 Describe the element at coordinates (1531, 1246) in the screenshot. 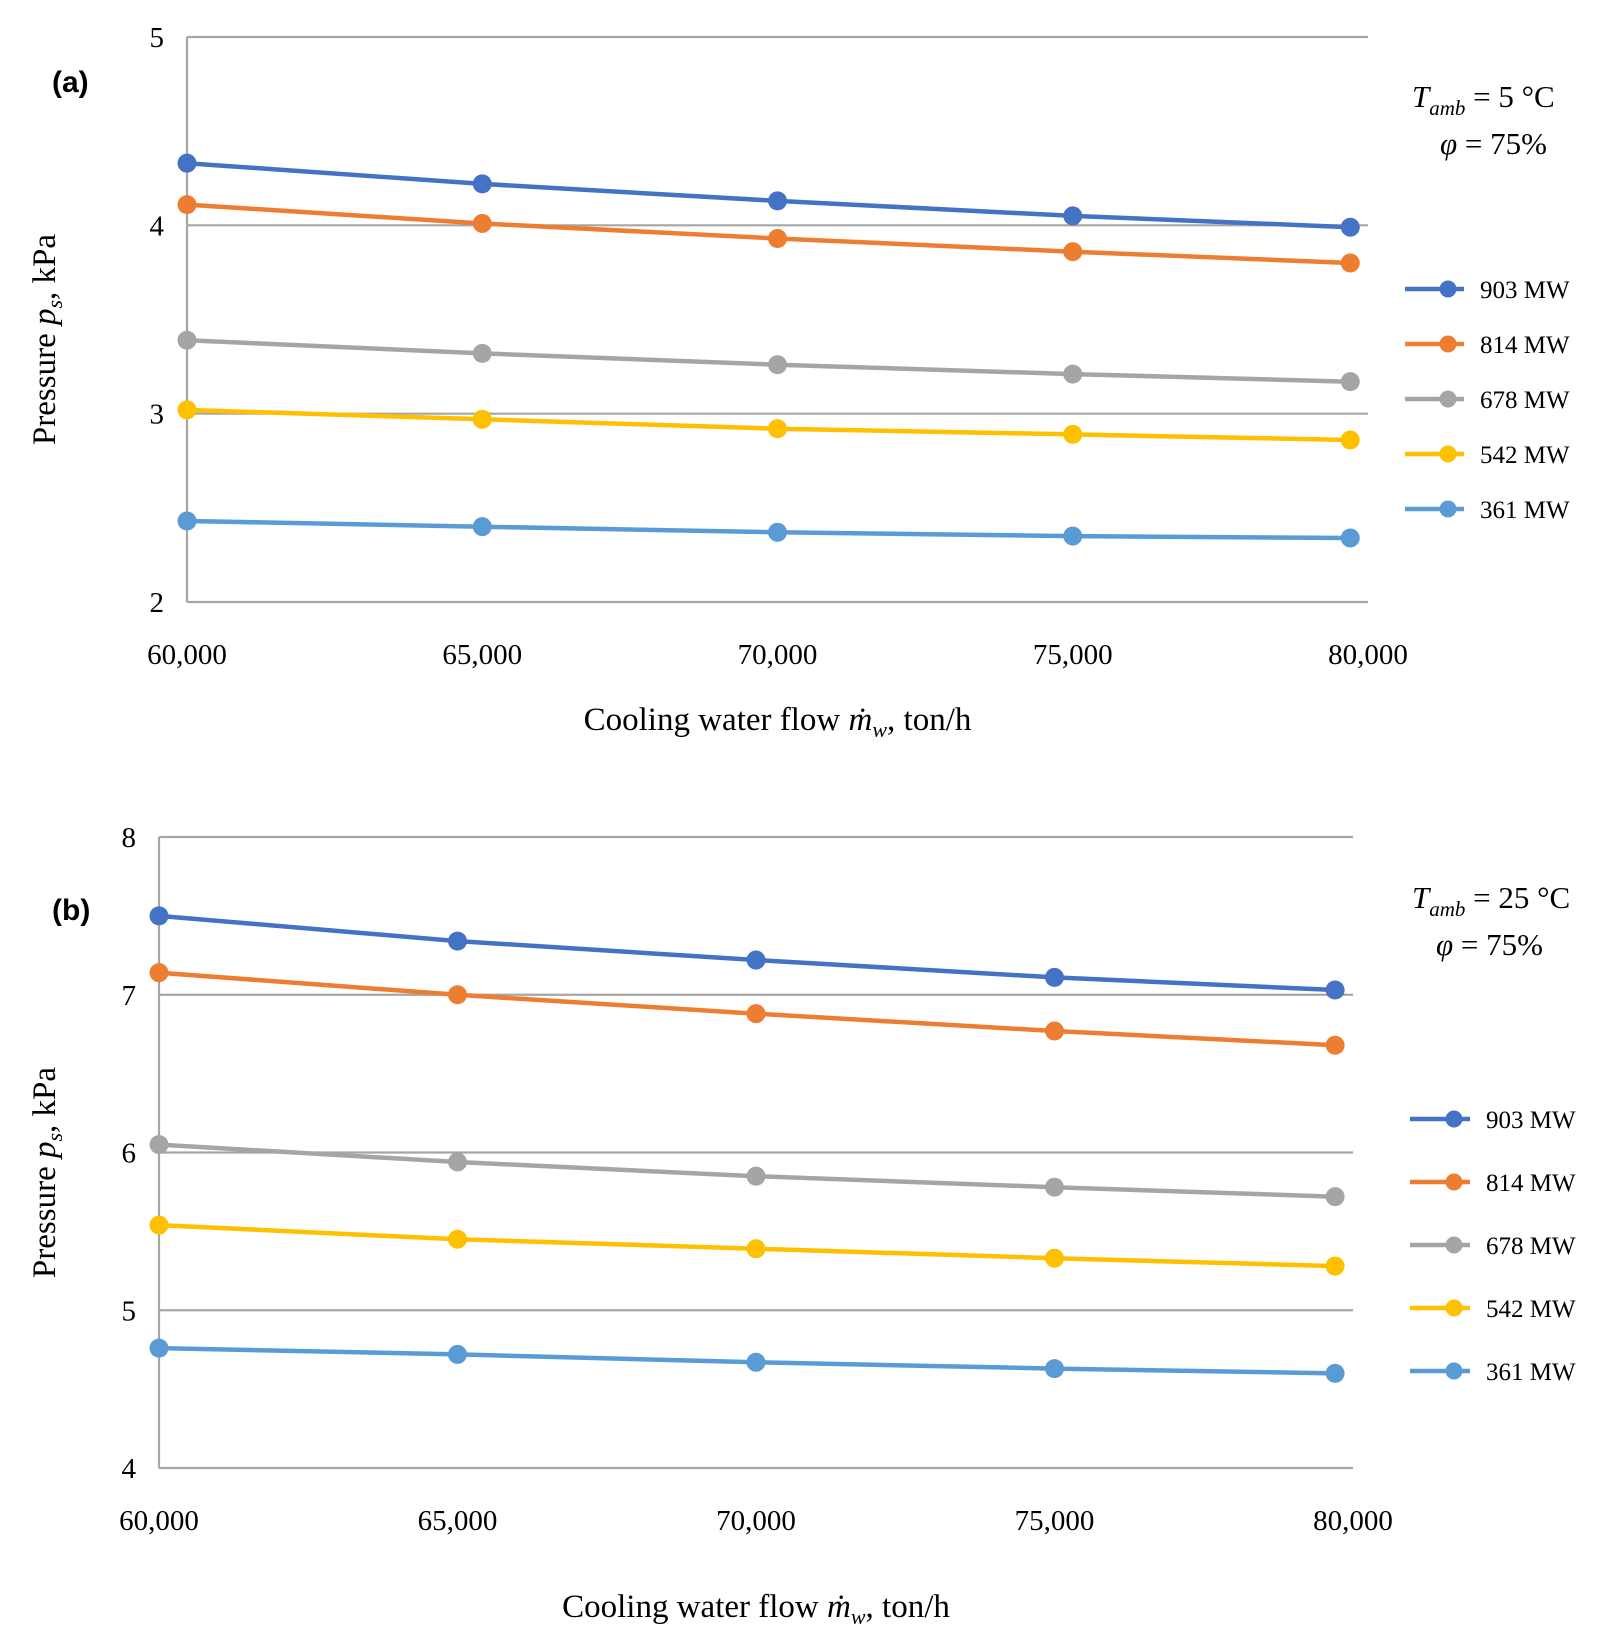

I see `legend-label: 678 MW` at that location.